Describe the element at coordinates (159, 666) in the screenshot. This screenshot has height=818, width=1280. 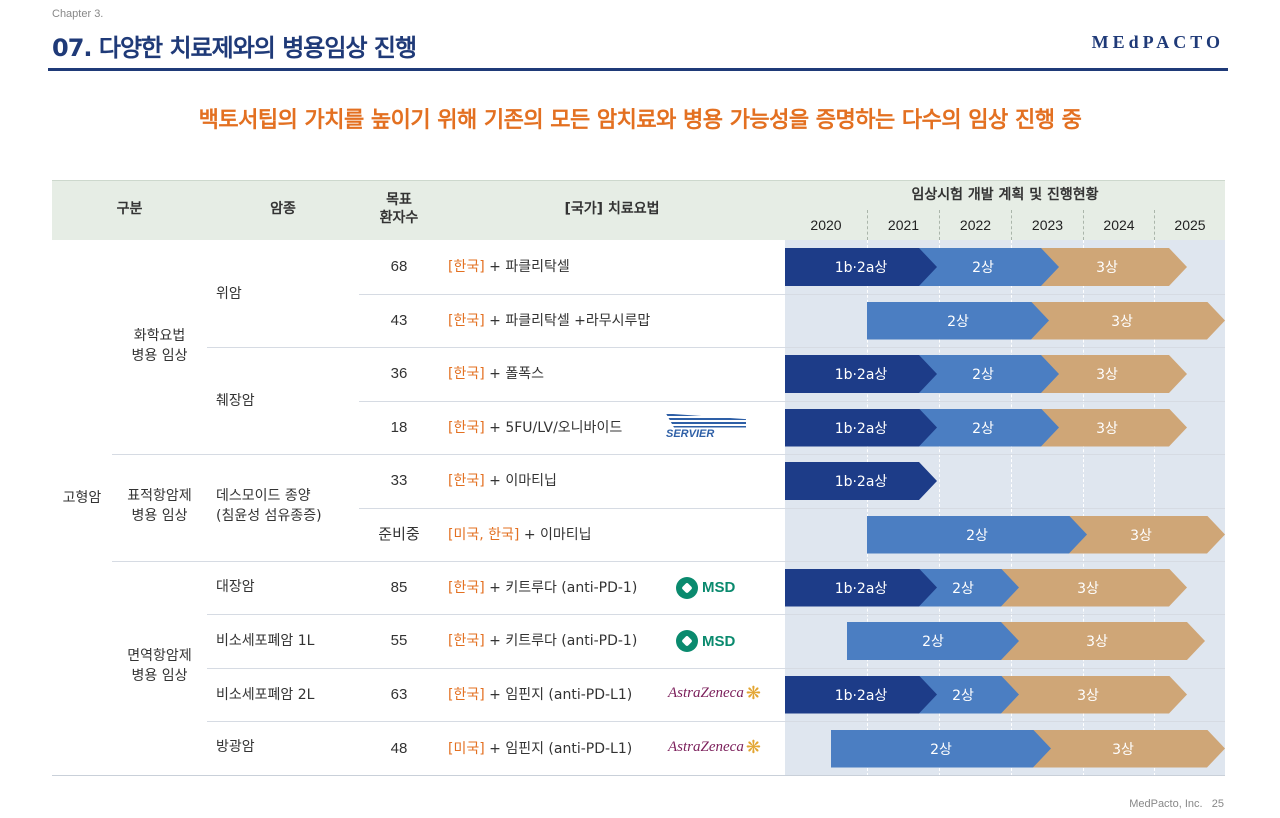
I see `group-immuno: 면역항암제 병용 임상` at that location.